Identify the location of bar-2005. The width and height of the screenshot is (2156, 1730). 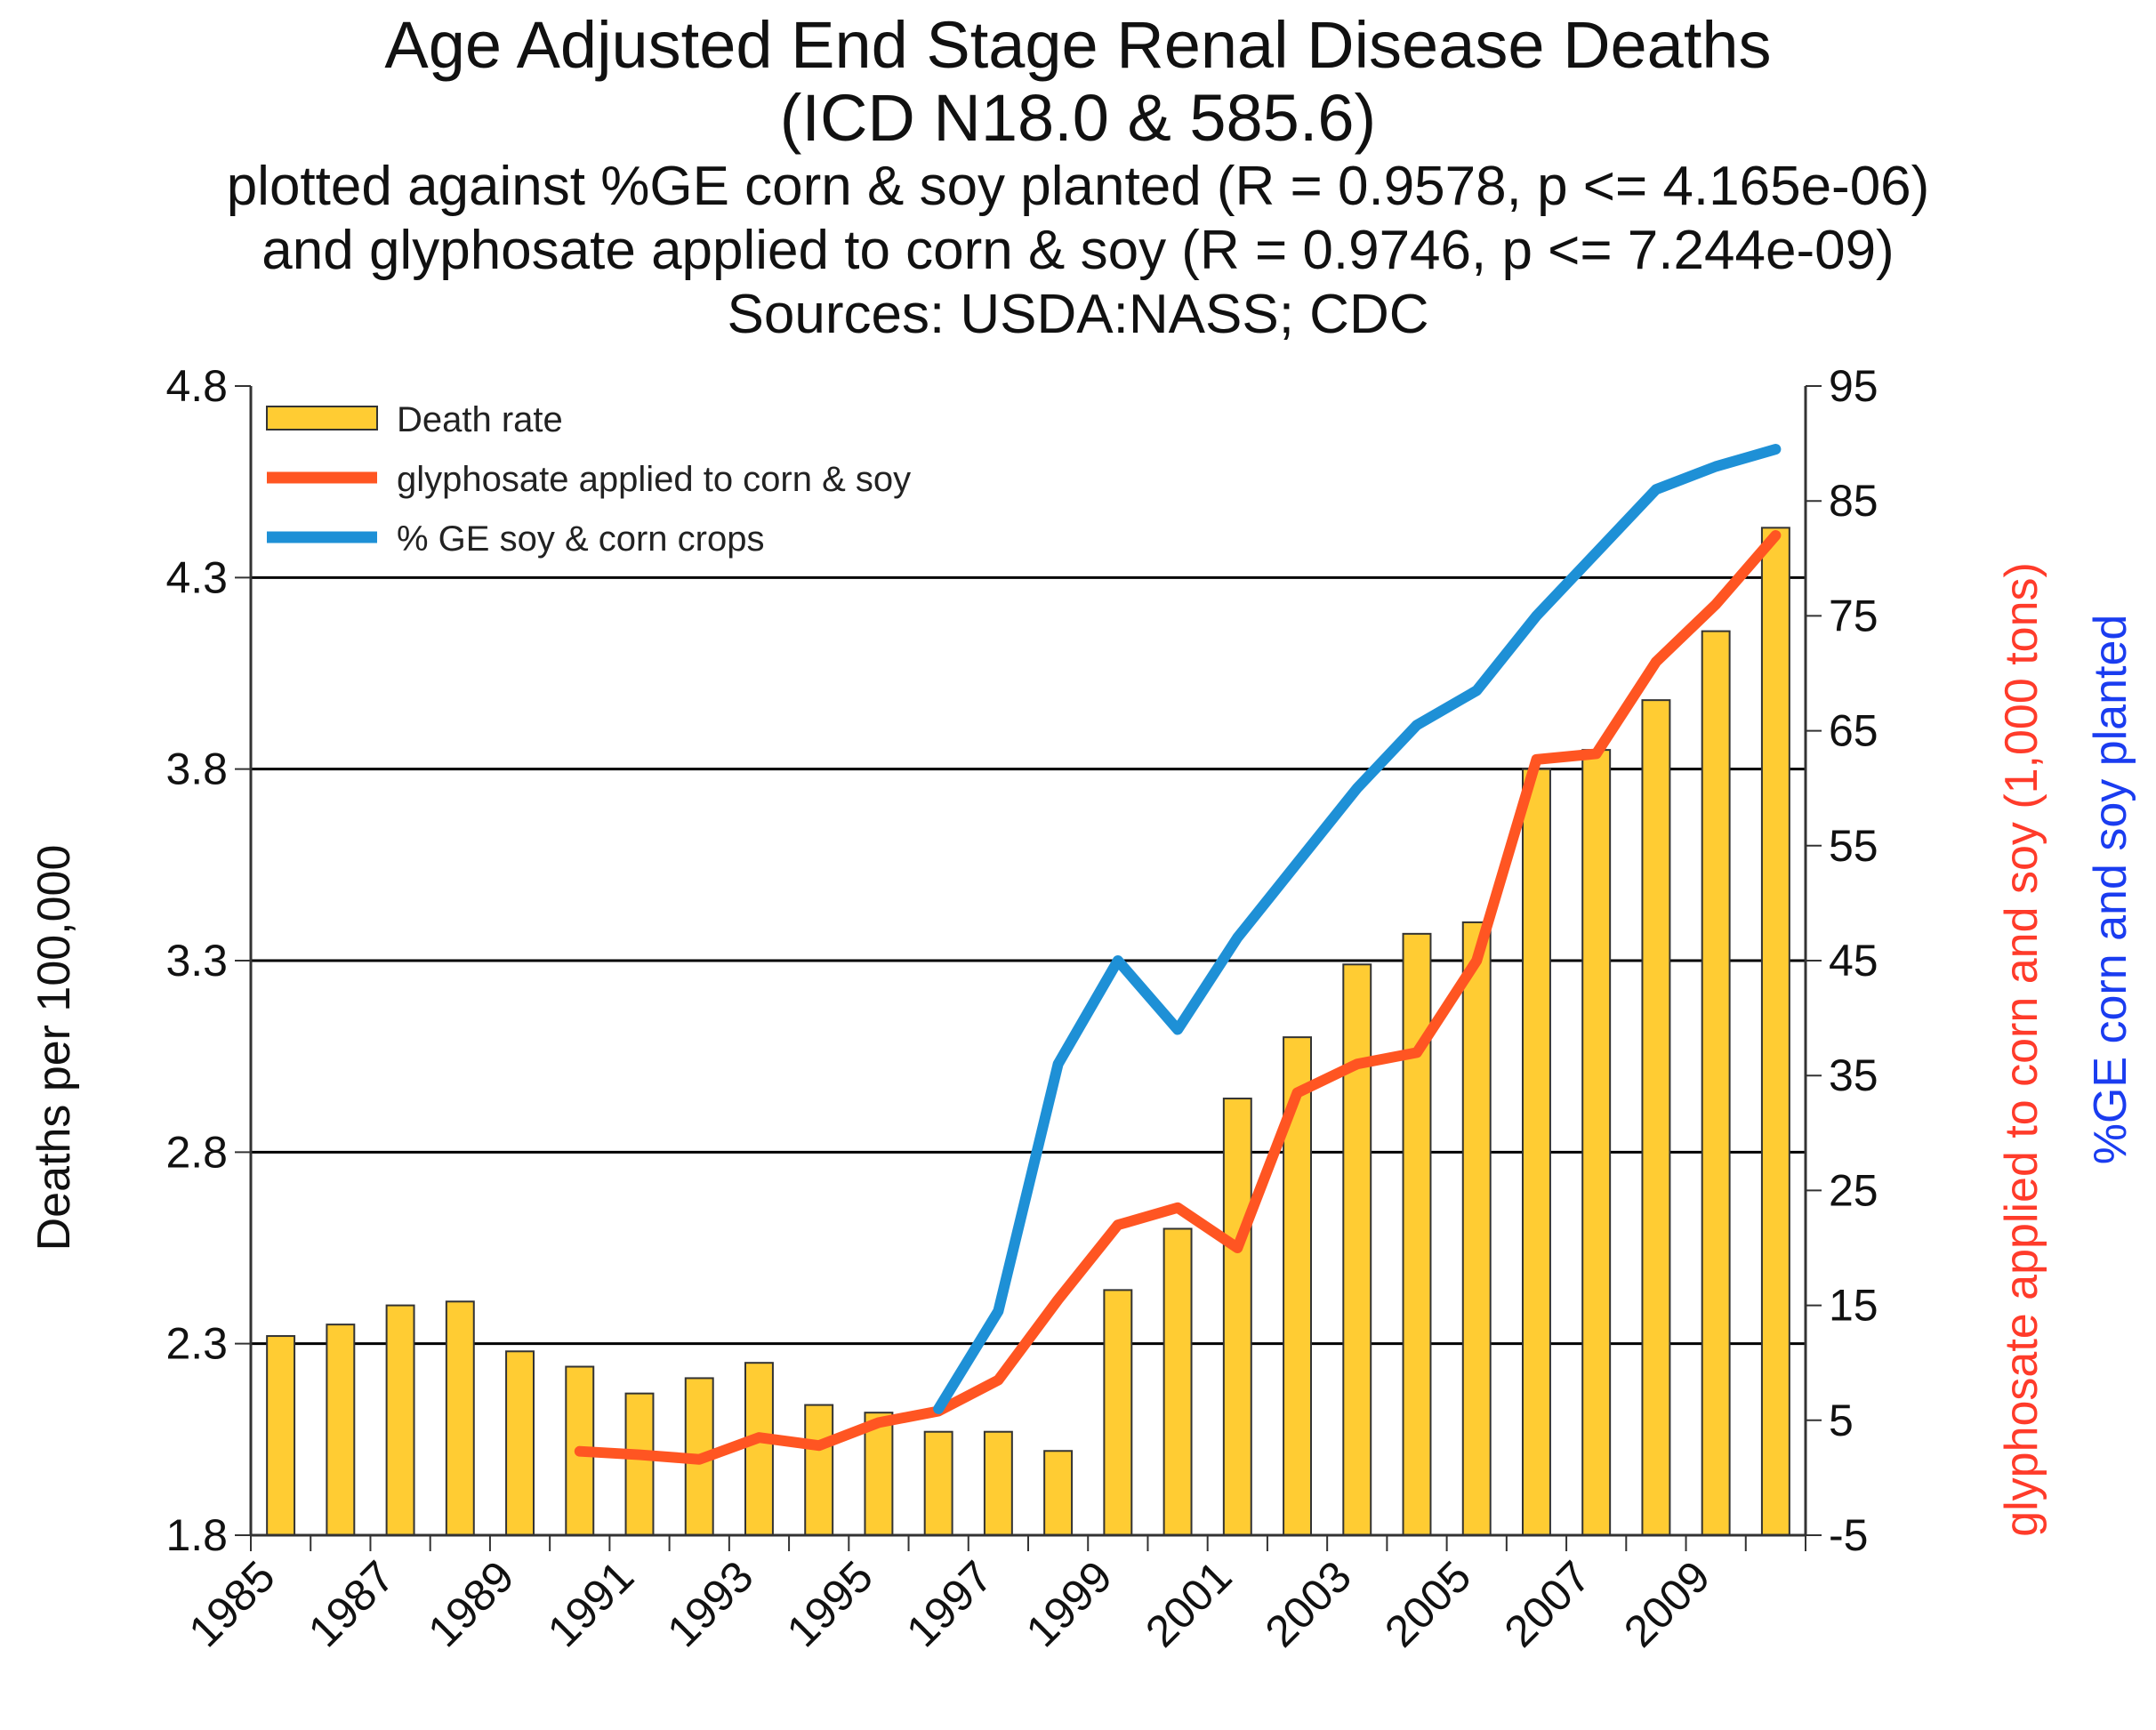
(1477, 1228).